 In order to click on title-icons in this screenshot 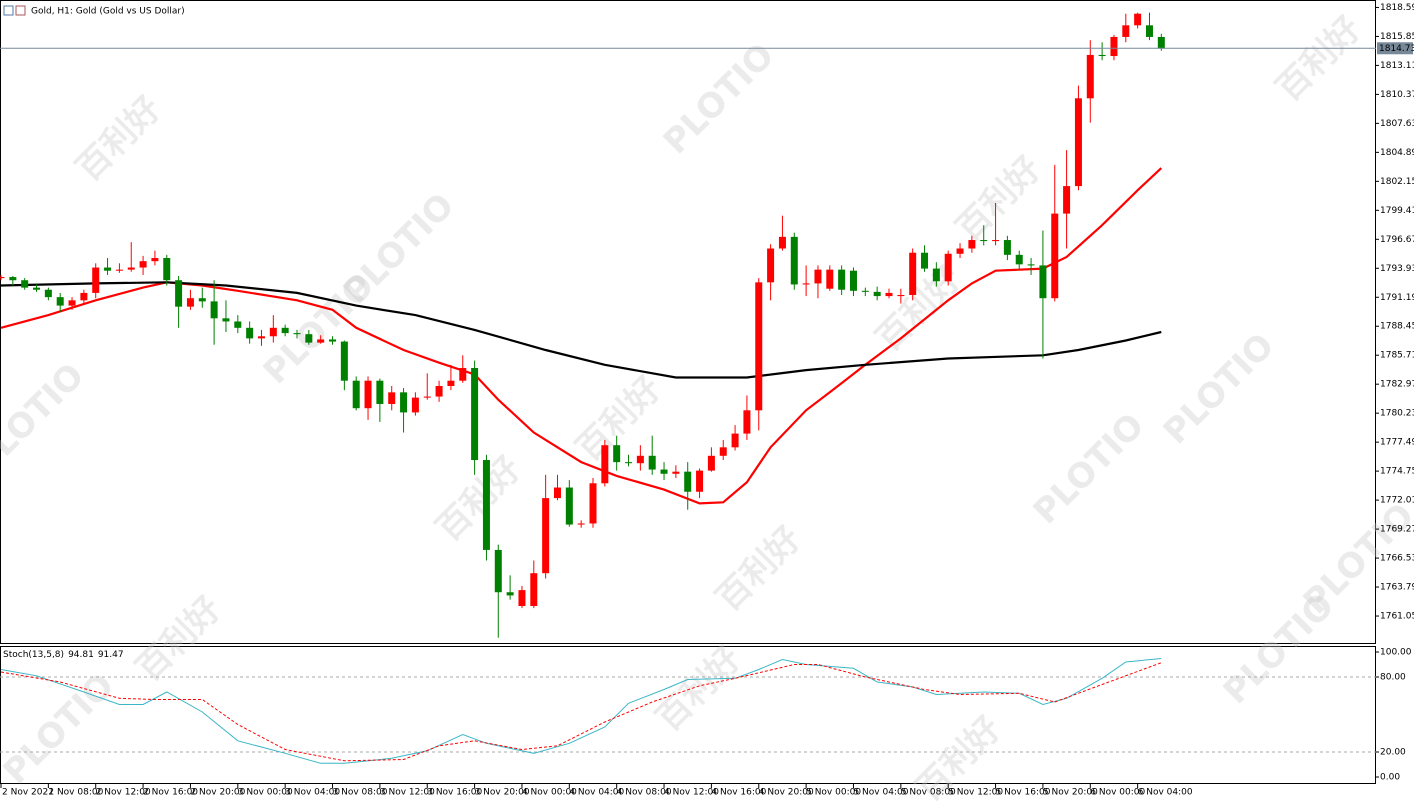, I will do `click(14, 10)`.